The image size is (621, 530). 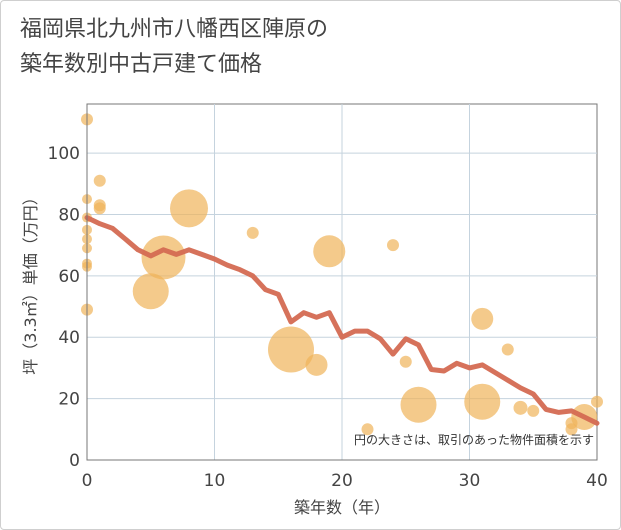 I want to click on x-tick-label: 40, so click(x=597, y=481).